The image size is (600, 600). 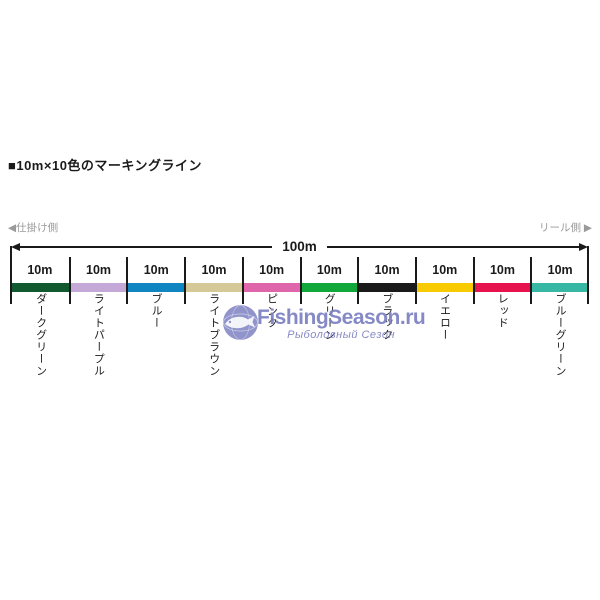 I want to click on segment-color-name: ライトパープル, so click(x=98, y=335).